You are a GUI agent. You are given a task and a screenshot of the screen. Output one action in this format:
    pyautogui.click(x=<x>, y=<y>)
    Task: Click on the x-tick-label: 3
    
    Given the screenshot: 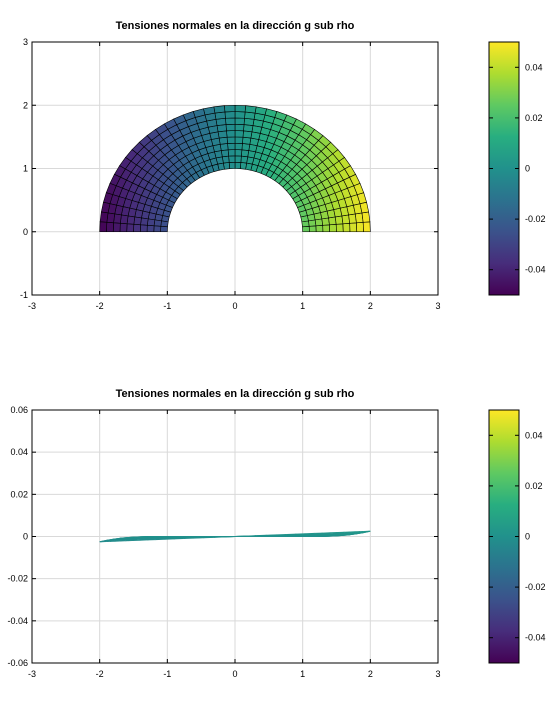 What is the action you would take?
    pyautogui.click(x=437, y=306)
    